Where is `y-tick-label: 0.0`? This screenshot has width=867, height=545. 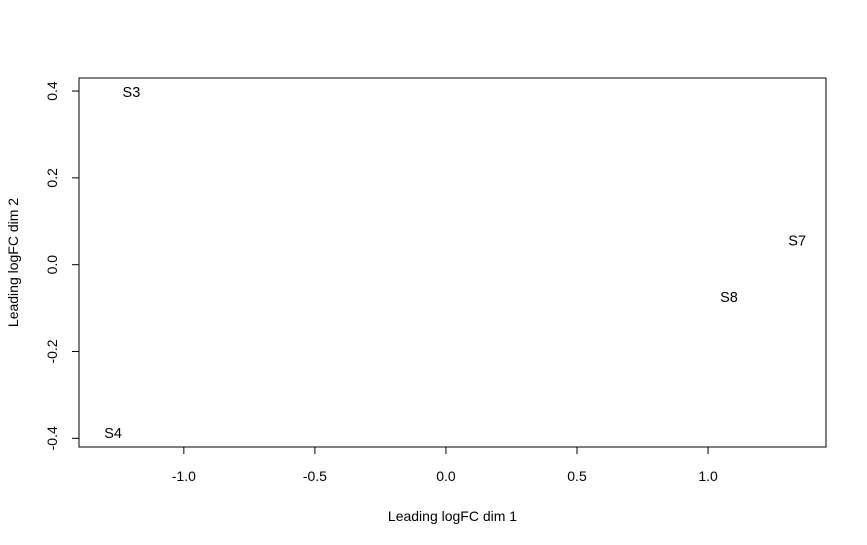 y-tick-label: 0.0 is located at coordinates (52, 265).